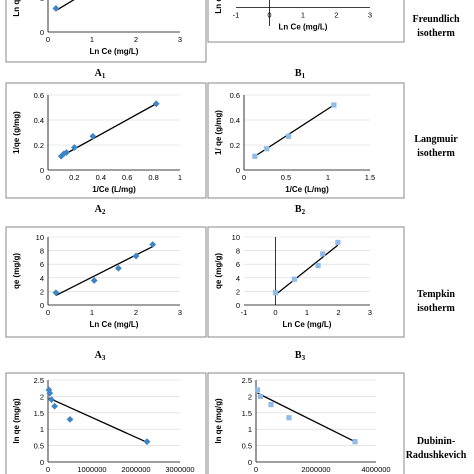 Image resolution: width=474 pixels, height=474 pixels. I want to click on y-tick-label: 8, so click(238, 251).